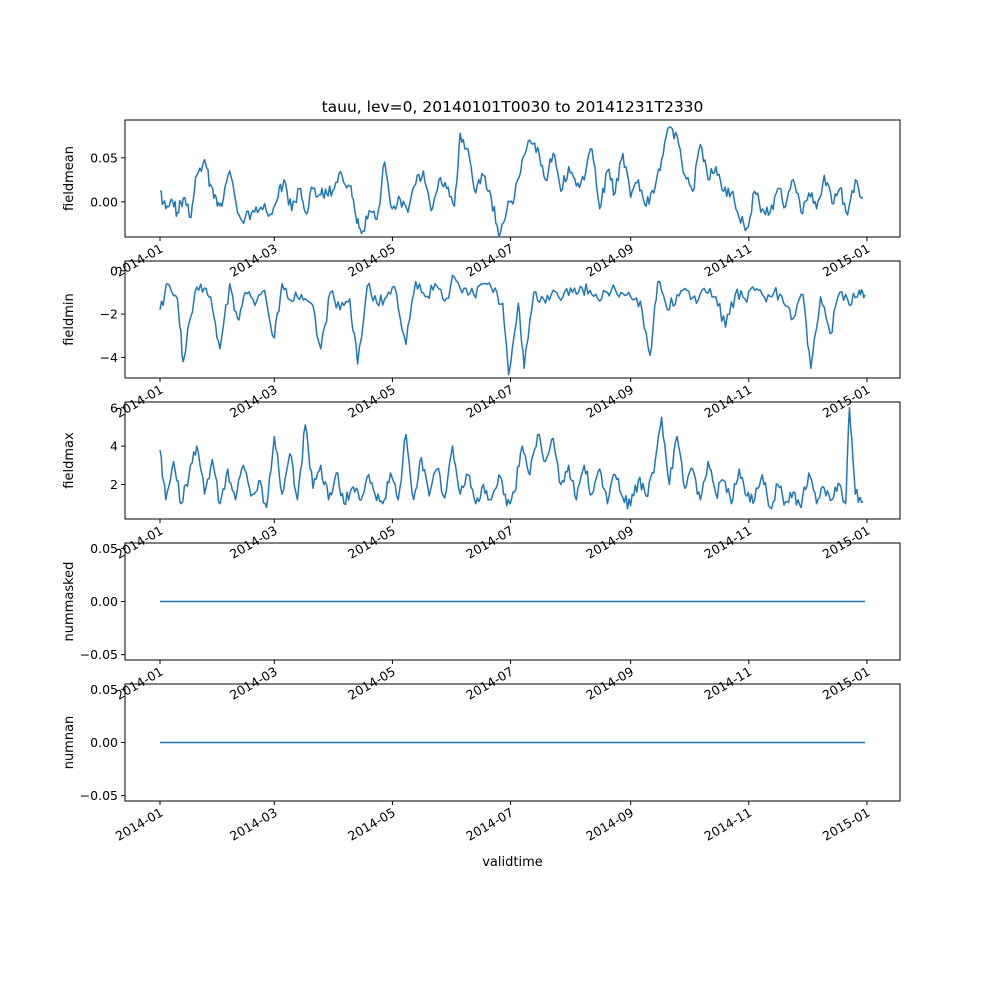 This screenshot has width=1000, height=1000. I want to click on series-line-fieldmean, so click(511, 182).